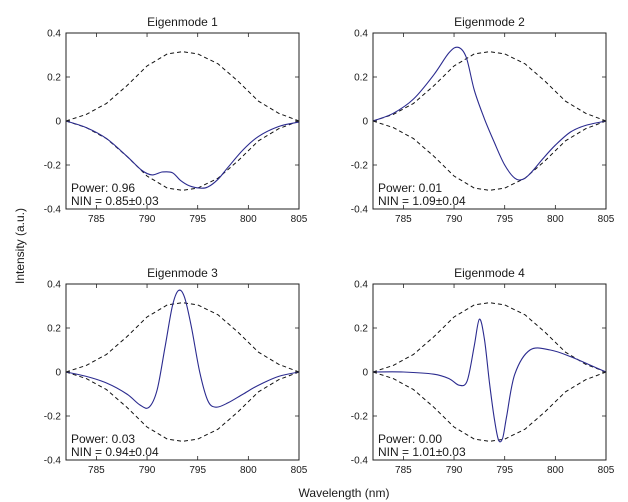  Describe the element at coordinates (489, 273) in the screenshot. I see `panel-title: Eigenmode 4` at that location.